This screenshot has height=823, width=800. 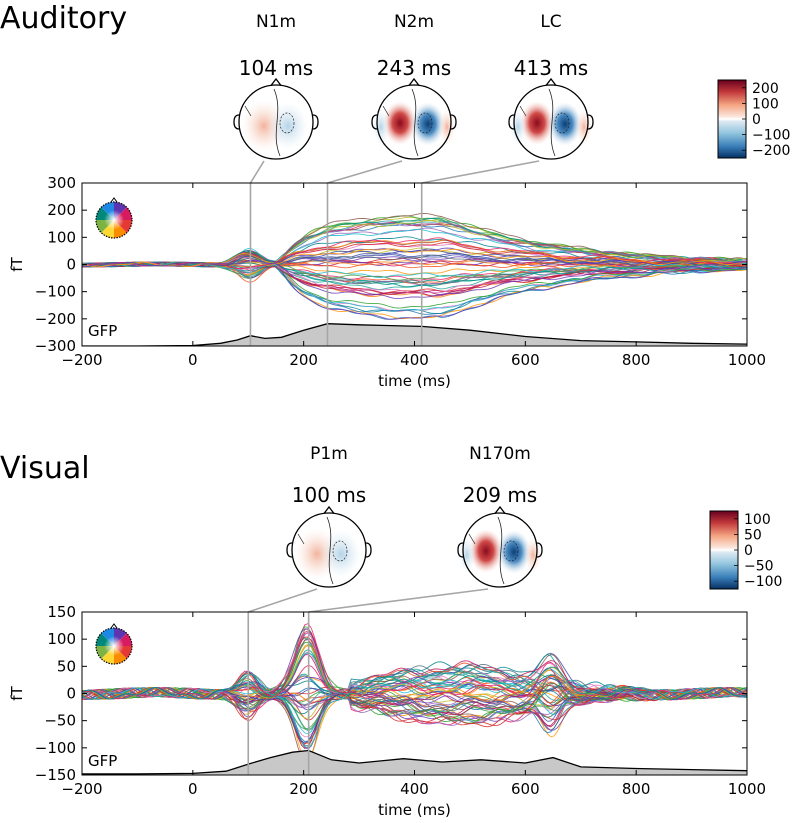 I want to click on component-name: LC, so click(x=550, y=22).